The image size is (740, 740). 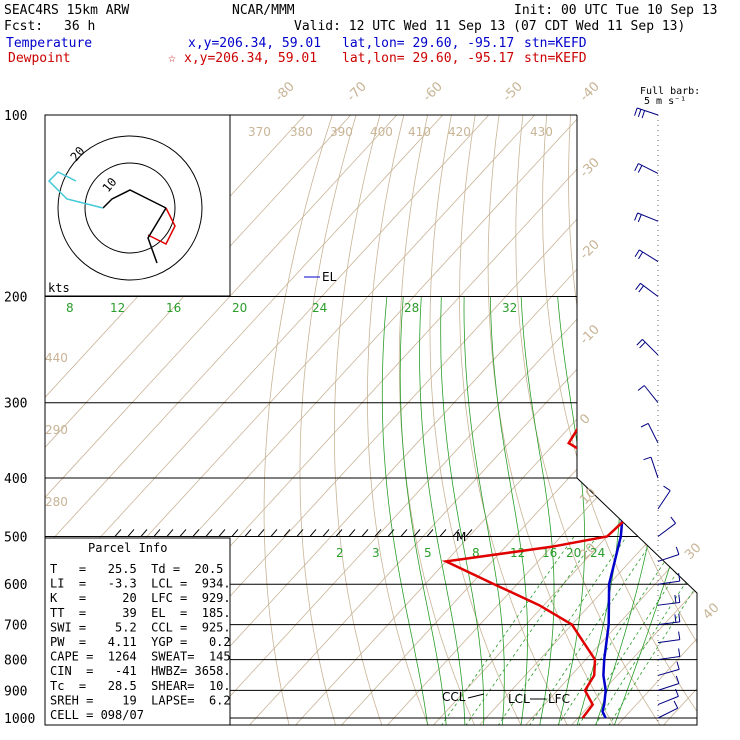 I want to click on moist-adiabat-label: 8, so click(x=70, y=308).